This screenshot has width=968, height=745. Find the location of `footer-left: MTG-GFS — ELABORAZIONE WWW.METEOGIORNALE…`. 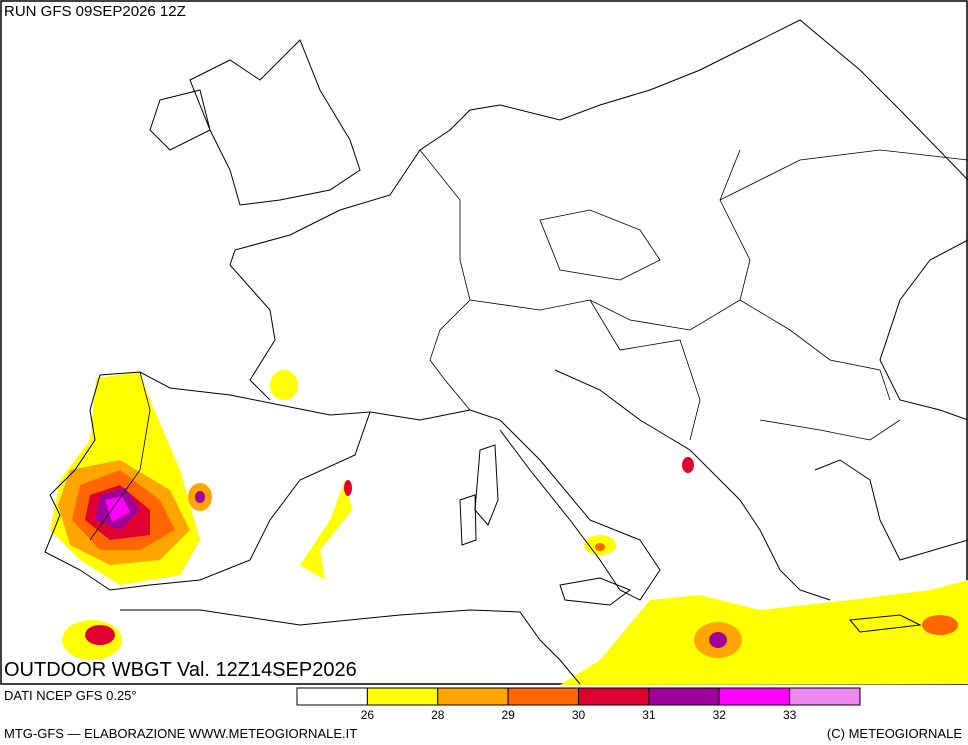

footer-left: MTG-GFS — ELABORAZIONE WWW.METEOGIORNALE… is located at coordinates (180, 733).